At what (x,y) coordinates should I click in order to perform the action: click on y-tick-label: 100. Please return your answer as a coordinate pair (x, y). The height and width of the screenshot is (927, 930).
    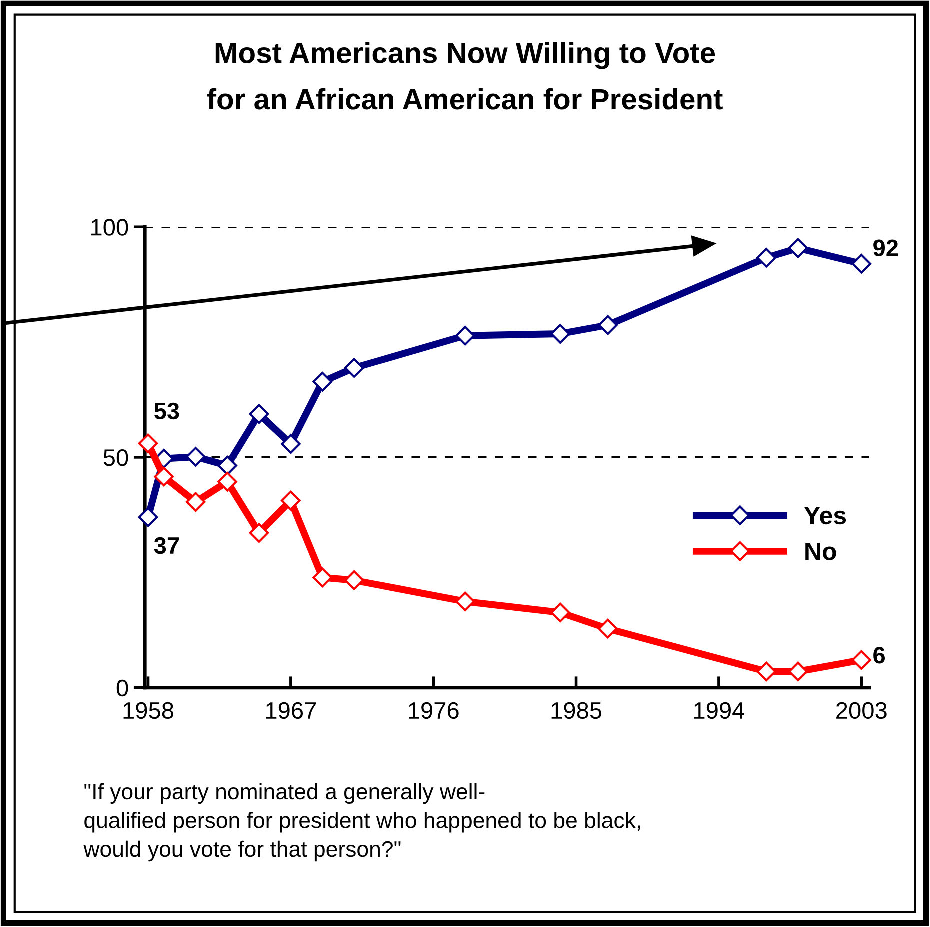
    Looking at the image, I should click on (110, 227).